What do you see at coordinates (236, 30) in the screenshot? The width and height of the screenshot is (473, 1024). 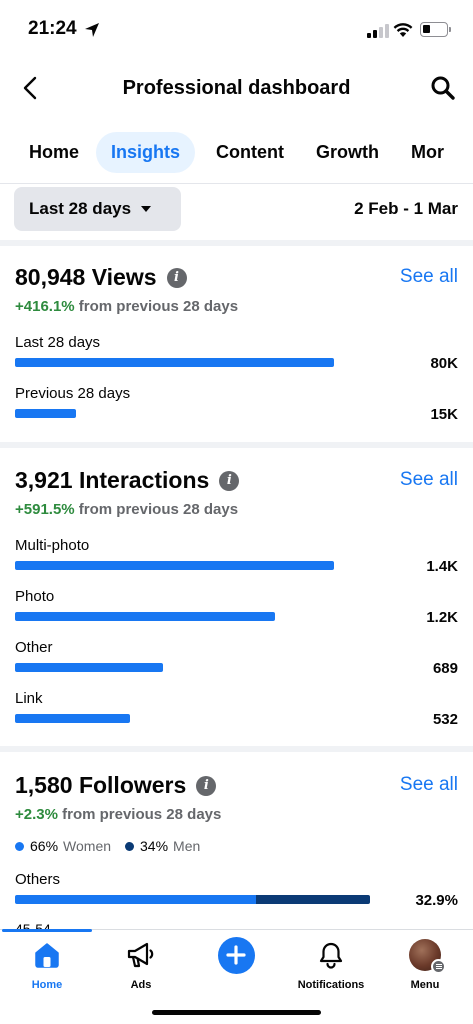 I see `status-bar: 21:24` at bounding box center [236, 30].